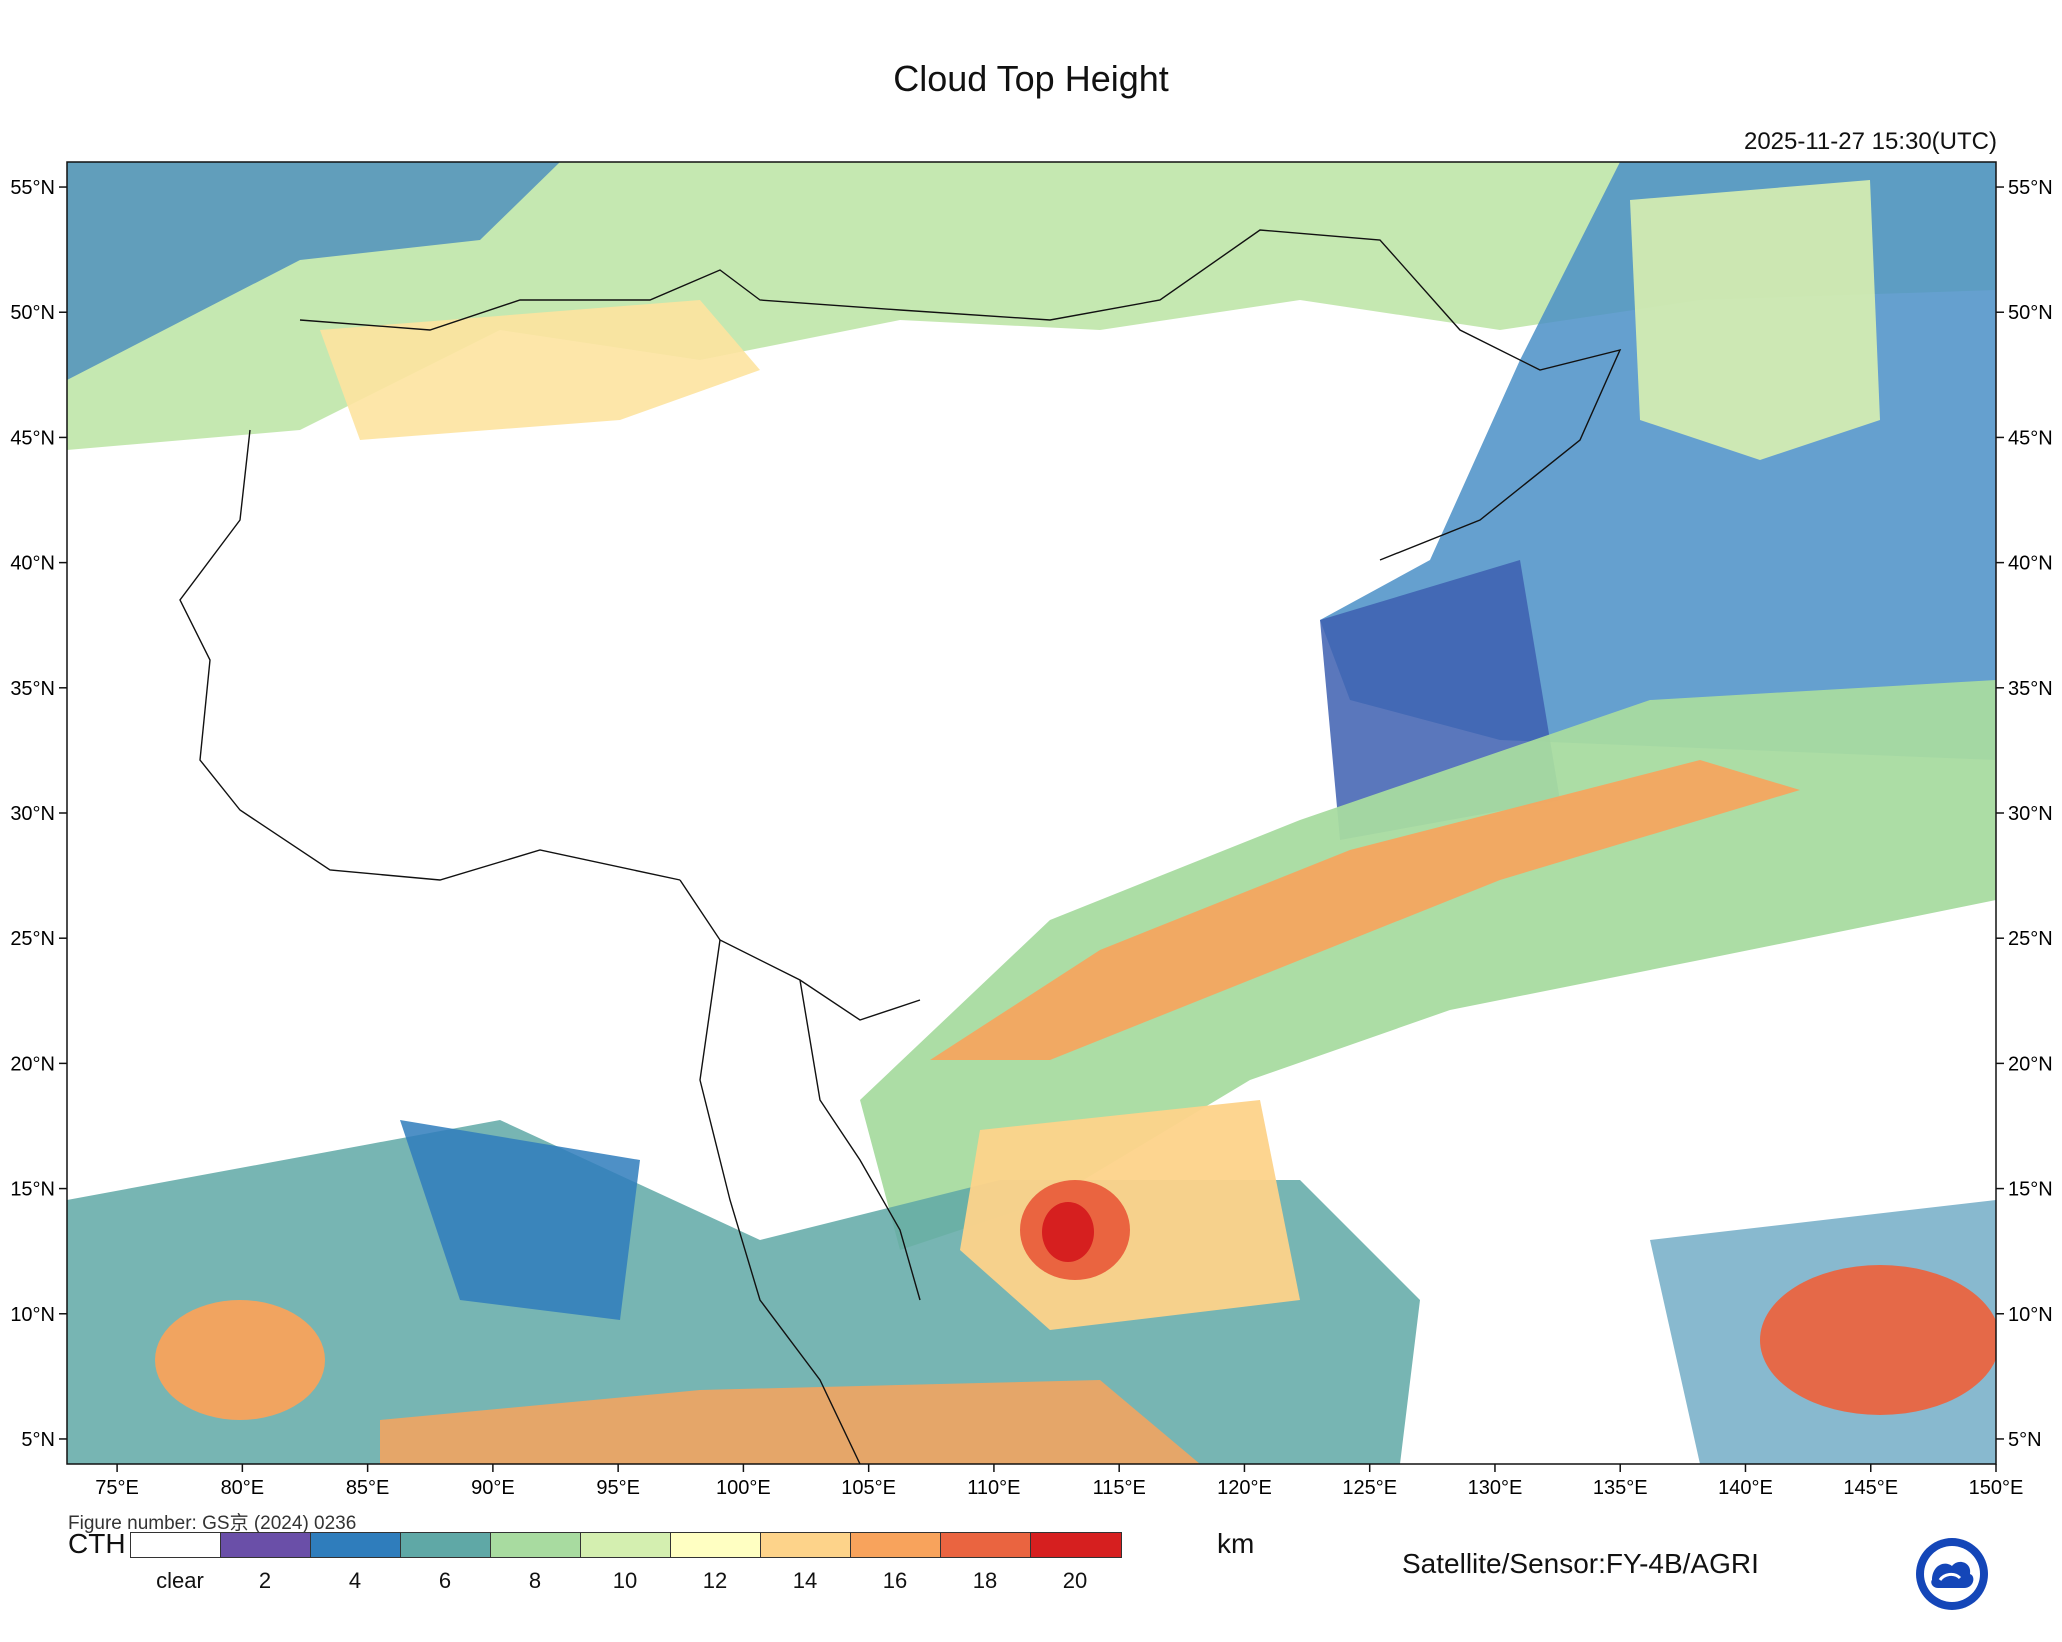 The height and width of the screenshot is (1642, 2062). Describe the element at coordinates (180, 1580) in the screenshot. I see `colorbar-tick-label: clear` at that location.